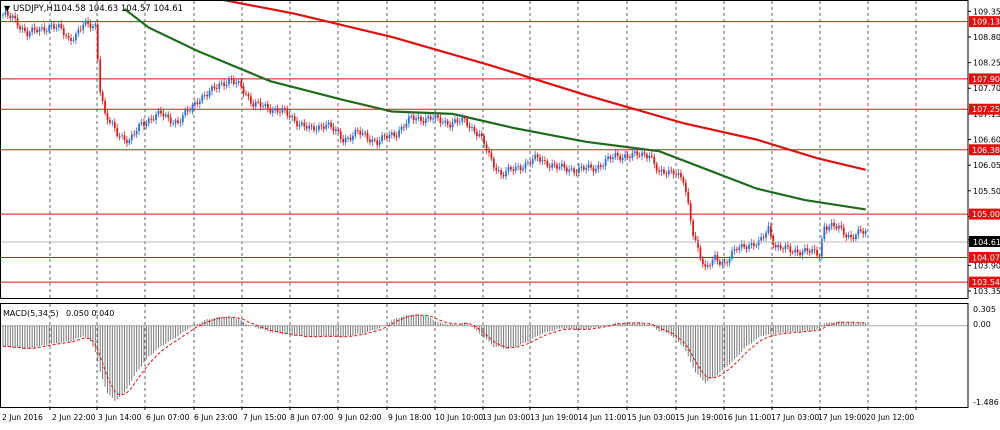 The image size is (1000, 430). I want to click on ohlc-label: 104.58 104.63 104.57 104.61, so click(119, 9).